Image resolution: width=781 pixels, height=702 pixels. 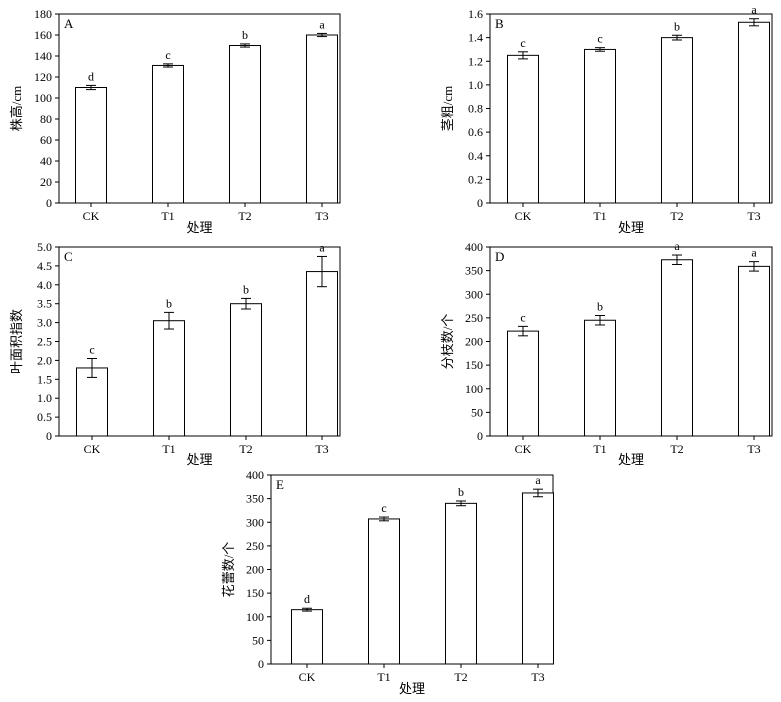 What do you see at coordinates (599, 449) in the screenshot?
I see `panel-d-xtick-label: T1` at bounding box center [599, 449].